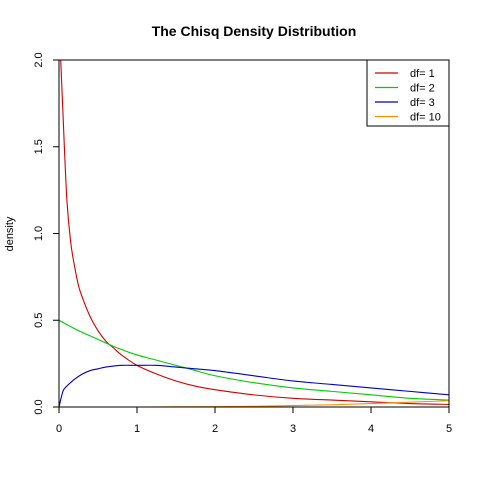  Describe the element at coordinates (39, 406) in the screenshot. I see `y-tick-label: 0.0` at that location.